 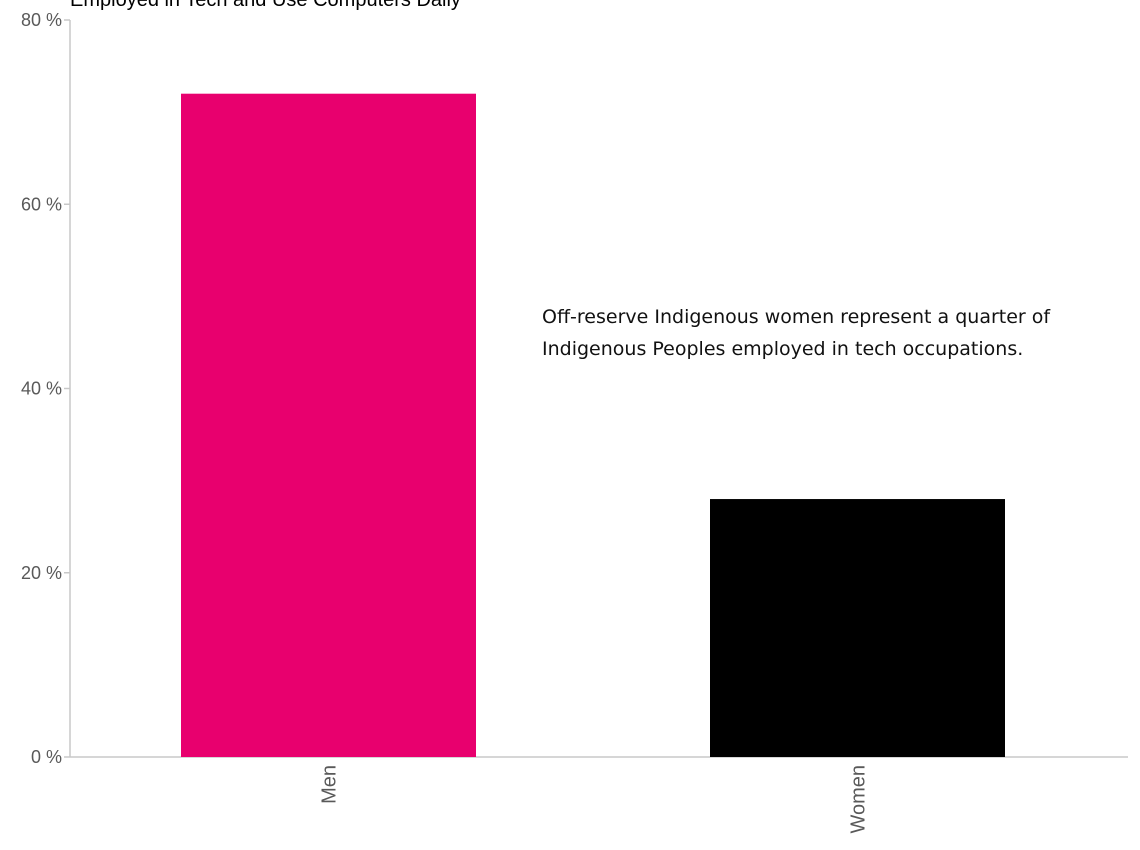 I want to click on chart-category-labels: Men Women, so click(x=594, y=799).